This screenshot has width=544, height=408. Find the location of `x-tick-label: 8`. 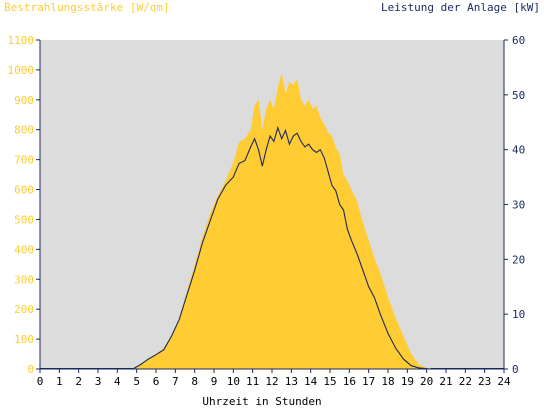

x-tick-label: 8 is located at coordinates (194, 381).